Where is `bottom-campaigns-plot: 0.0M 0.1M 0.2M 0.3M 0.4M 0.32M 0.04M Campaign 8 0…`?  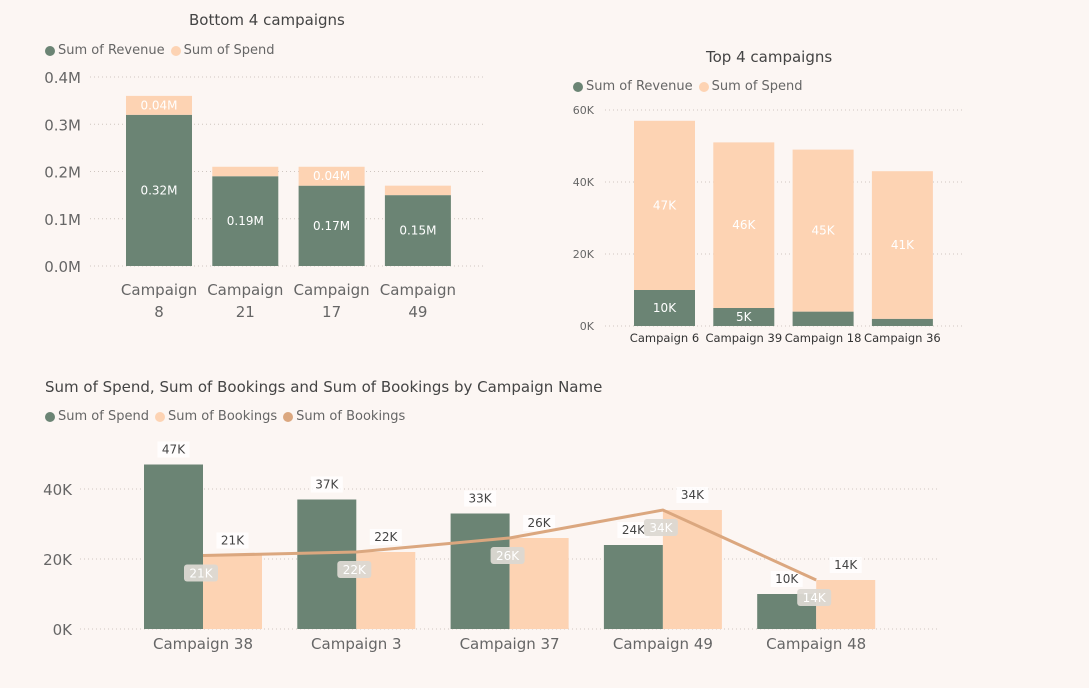 bottom-campaigns-plot: 0.0M 0.1M 0.2M 0.3M 0.4M 0.32M 0.04M Campaign 8 0… is located at coordinates (264, 195).